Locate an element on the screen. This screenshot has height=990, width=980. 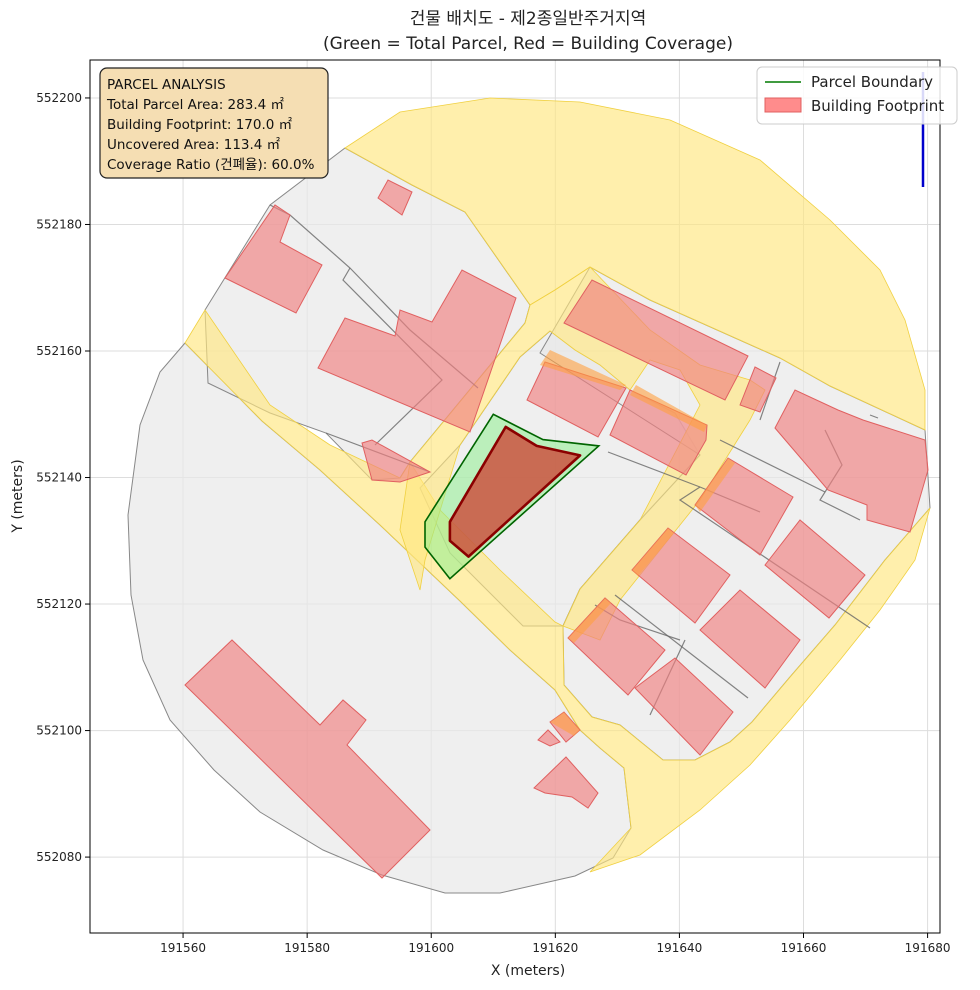
legend-frame is located at coordinates (857, 95).